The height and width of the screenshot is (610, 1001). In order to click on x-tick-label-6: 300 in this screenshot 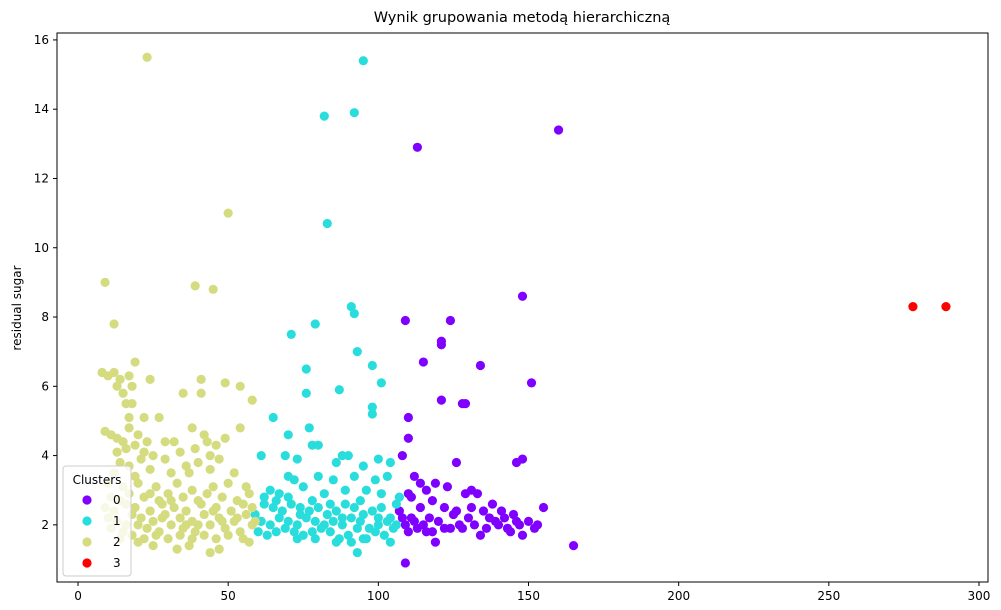, I will do `click(979, 596)`.